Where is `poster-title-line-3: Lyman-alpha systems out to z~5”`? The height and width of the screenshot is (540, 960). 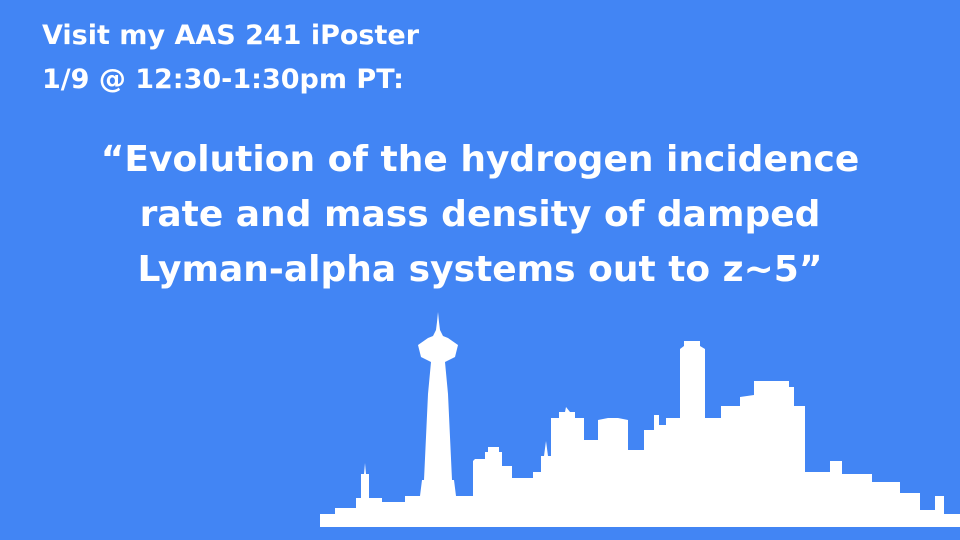
poster-title-line-3: Lyman-alpha systems out to z~5” is located at coordinates (480, 269).